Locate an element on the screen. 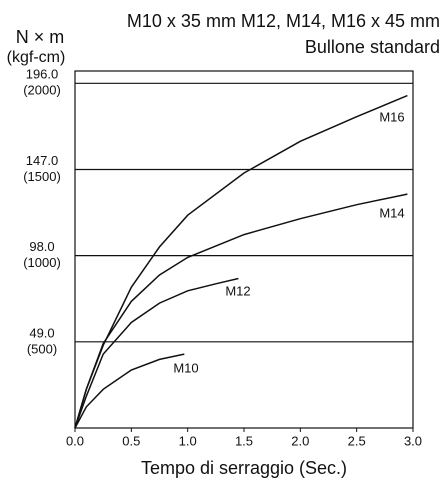 The height and width of the screenshot is (482, 446). chart-title: M10 x 35 mm M12, M14, M16 x 45 mm is located at coordinates (283, 21).